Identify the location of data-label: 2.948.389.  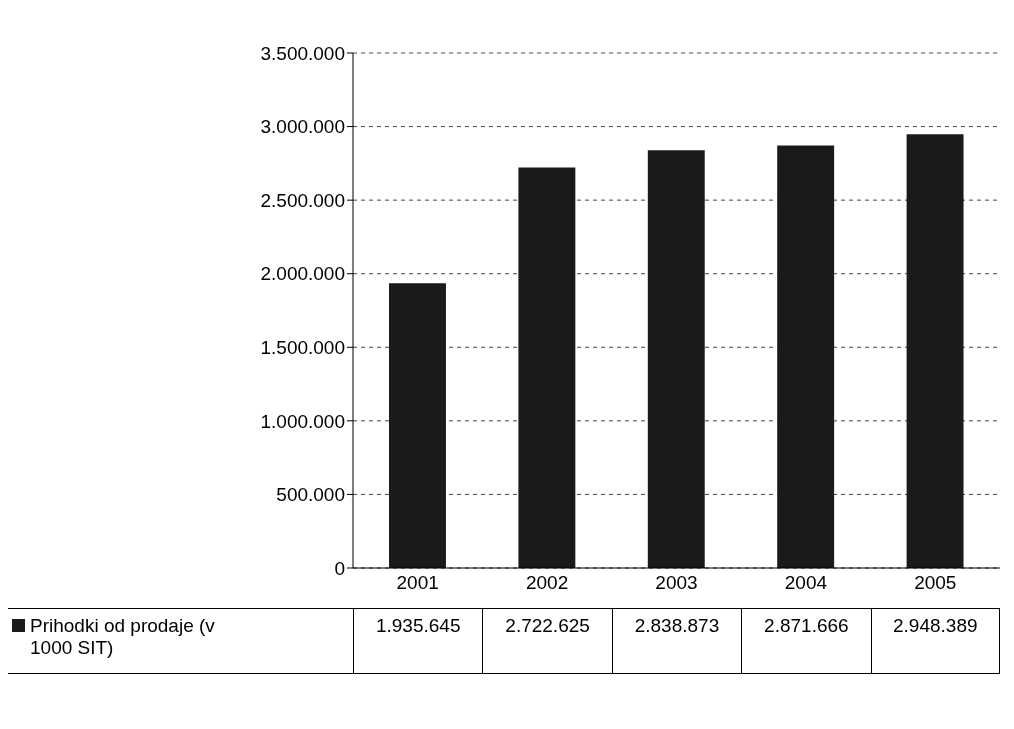
(935, 641).